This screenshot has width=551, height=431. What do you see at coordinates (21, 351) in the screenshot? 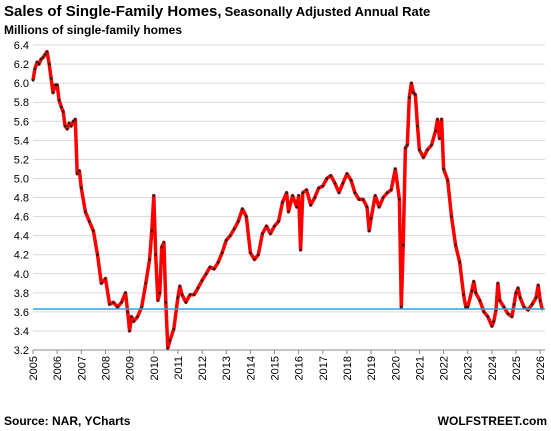
I see `y-tick-label: 3.2` at bounding box center [21, 351].